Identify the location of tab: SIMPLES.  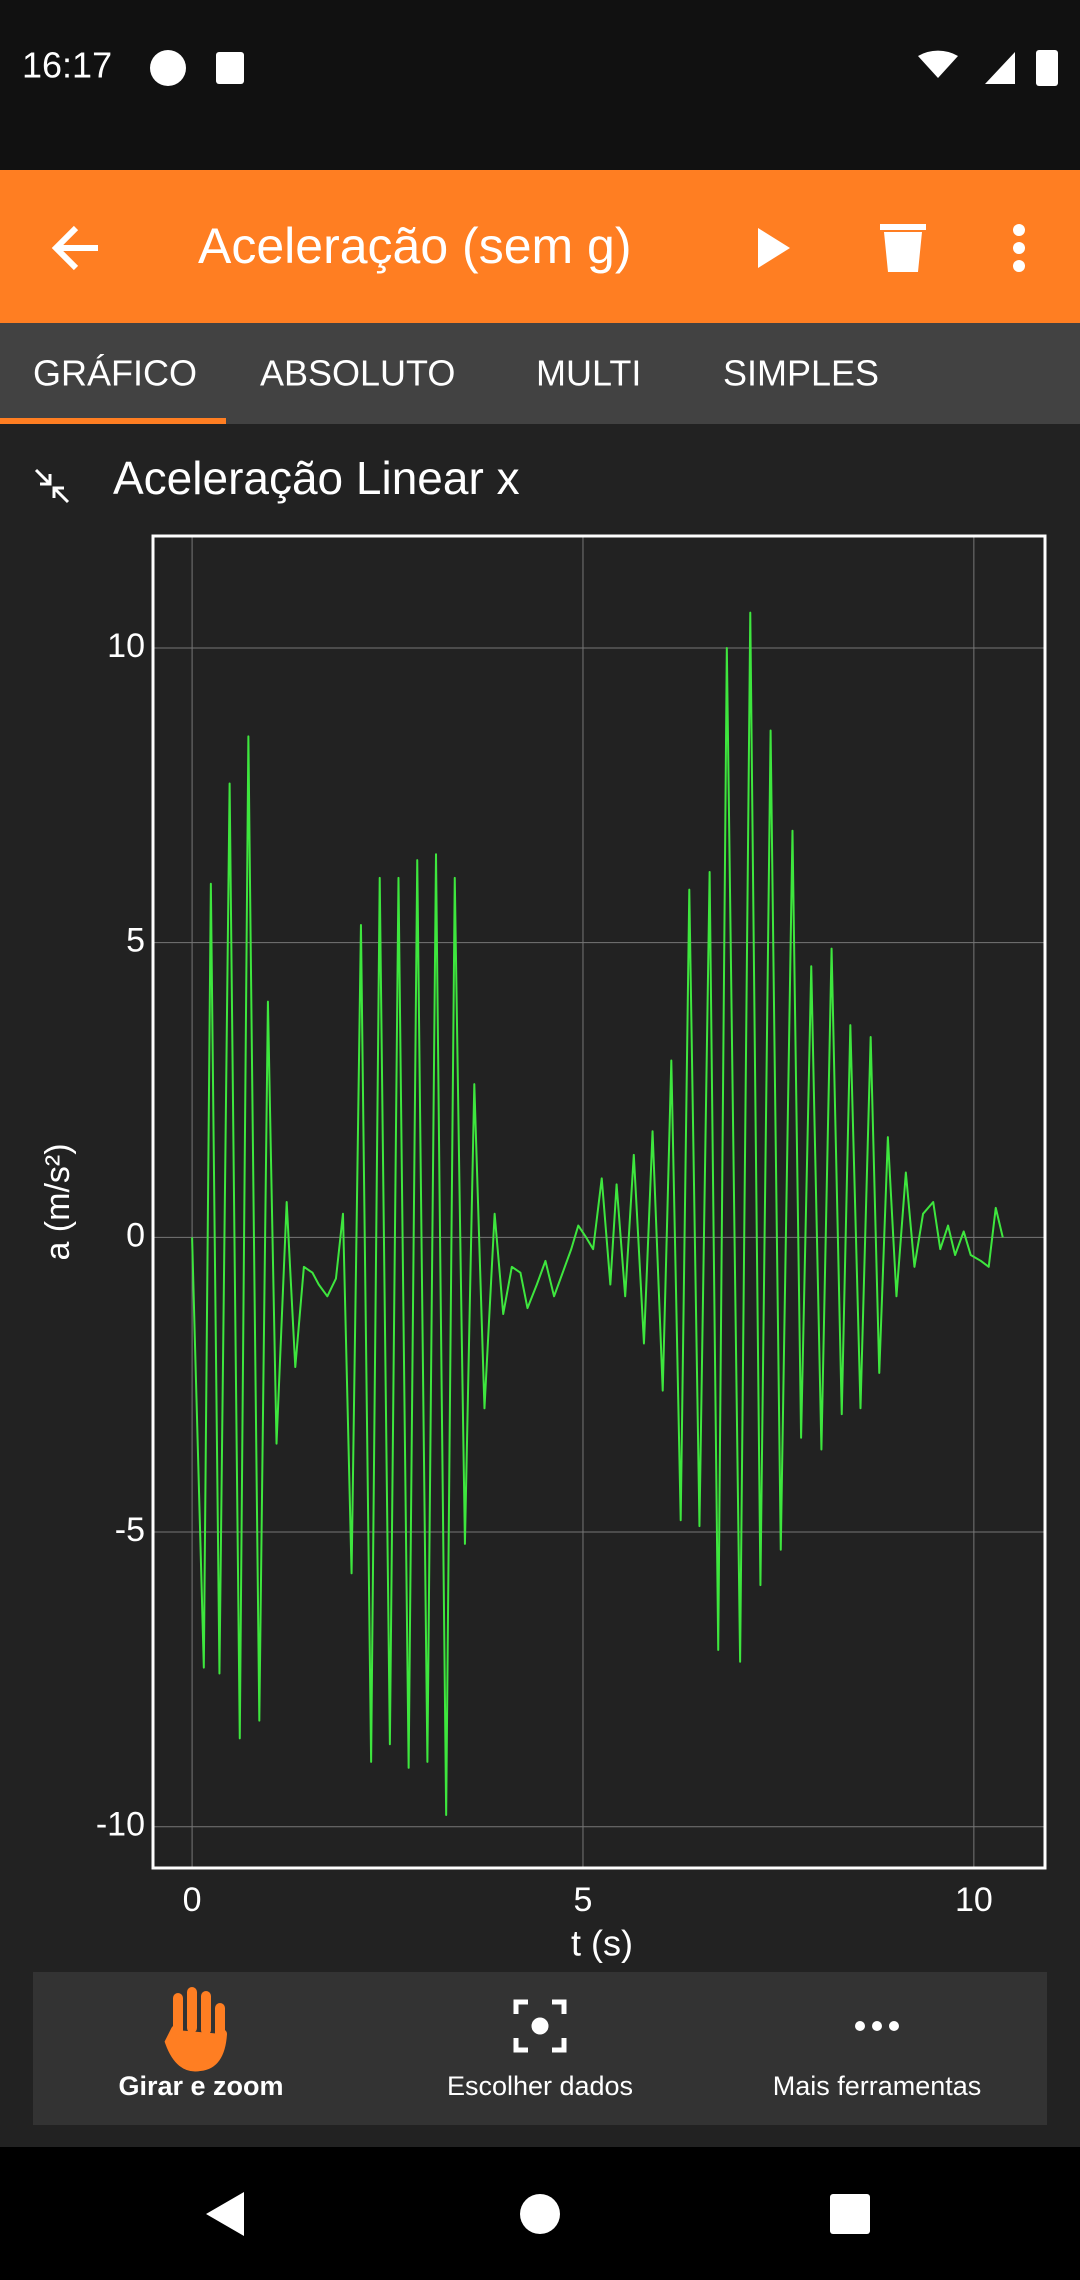
(801, 373).